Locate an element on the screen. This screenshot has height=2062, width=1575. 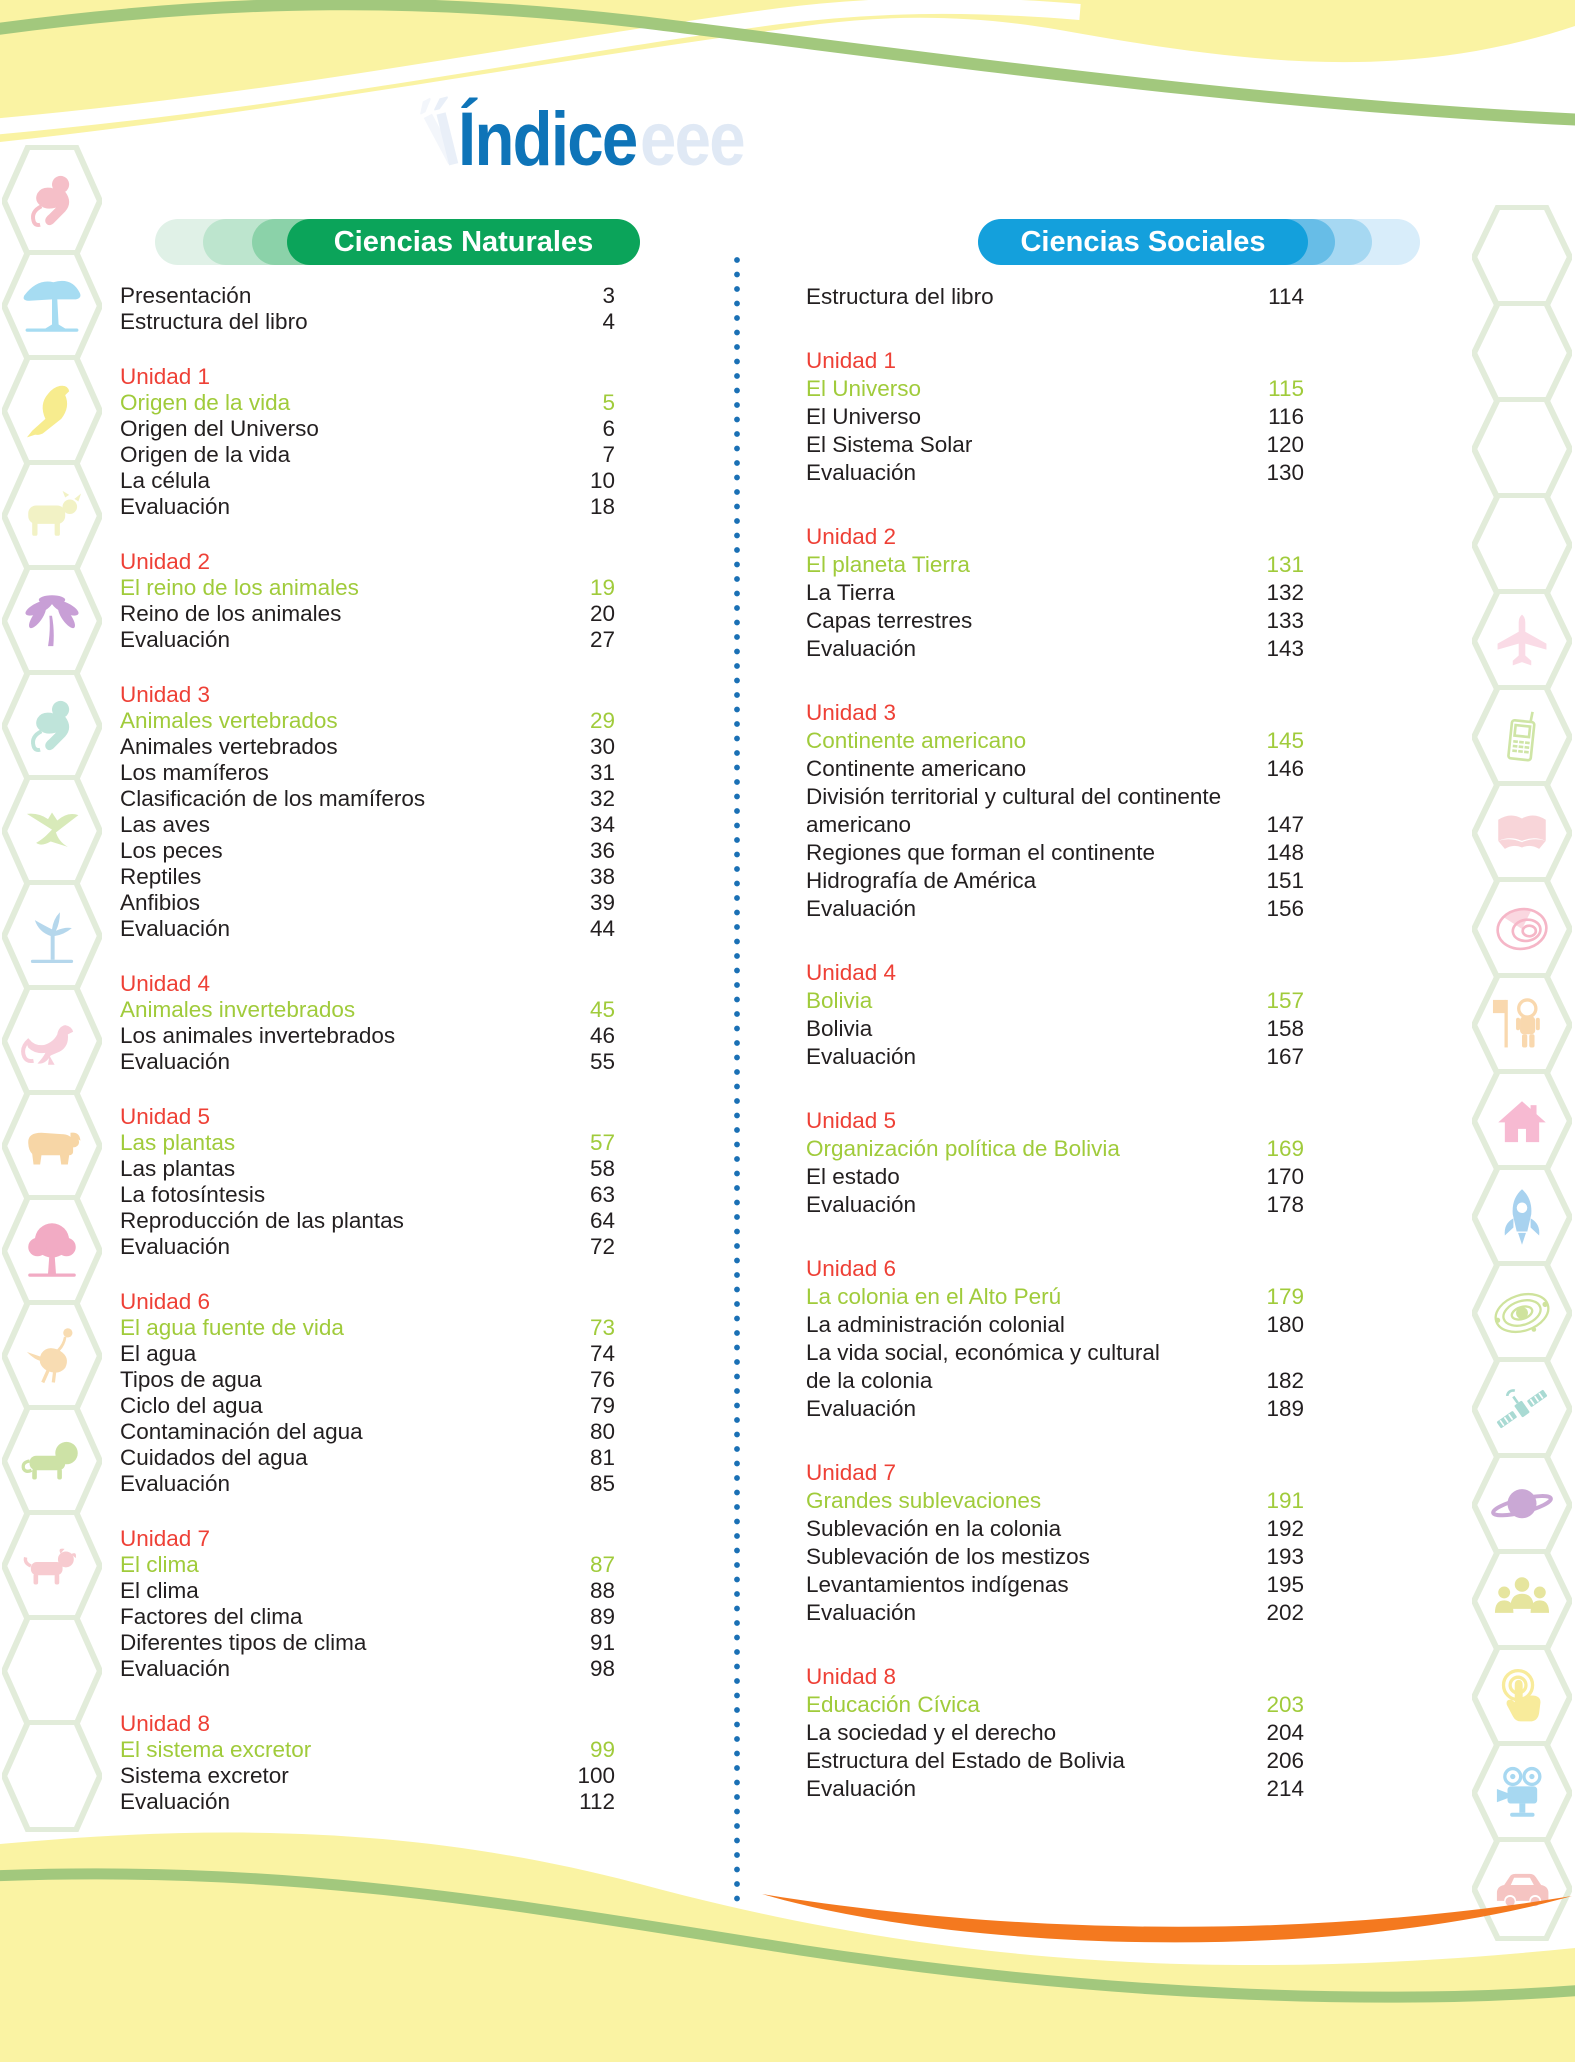
toc-page-number: 169 is located at coordinates (1285, 1148).